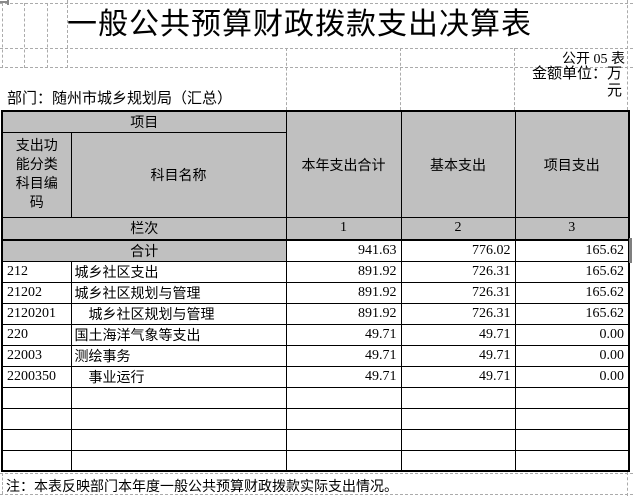 The image size is (633, 497). What do you see at coordinates (36, 334) in the screenshot?
I see `code-cell: 220` at bounding box center [36, 334].